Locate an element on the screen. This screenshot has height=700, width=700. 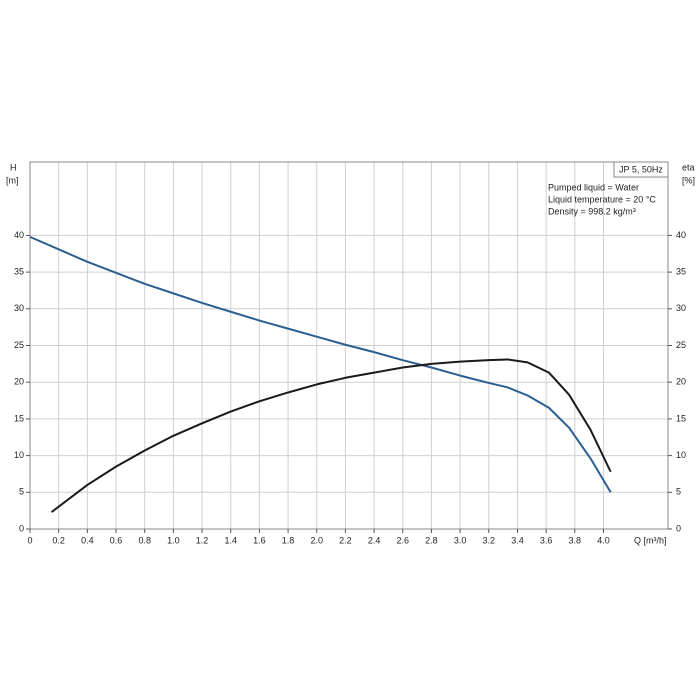
y2-tick-label: 40 is located at coordinates (681, 235).